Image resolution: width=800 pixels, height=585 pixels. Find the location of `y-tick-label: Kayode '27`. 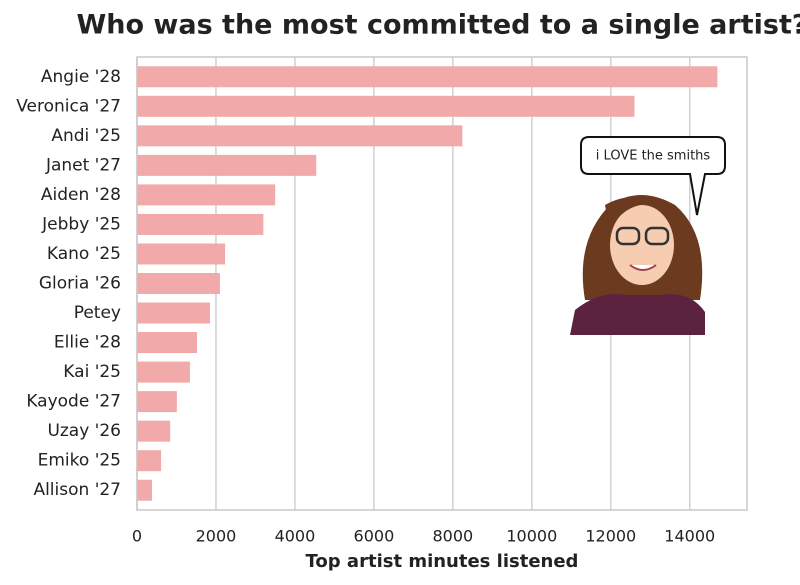

y-tick-label: Kayode '27 is located at coordinates (73, 402).